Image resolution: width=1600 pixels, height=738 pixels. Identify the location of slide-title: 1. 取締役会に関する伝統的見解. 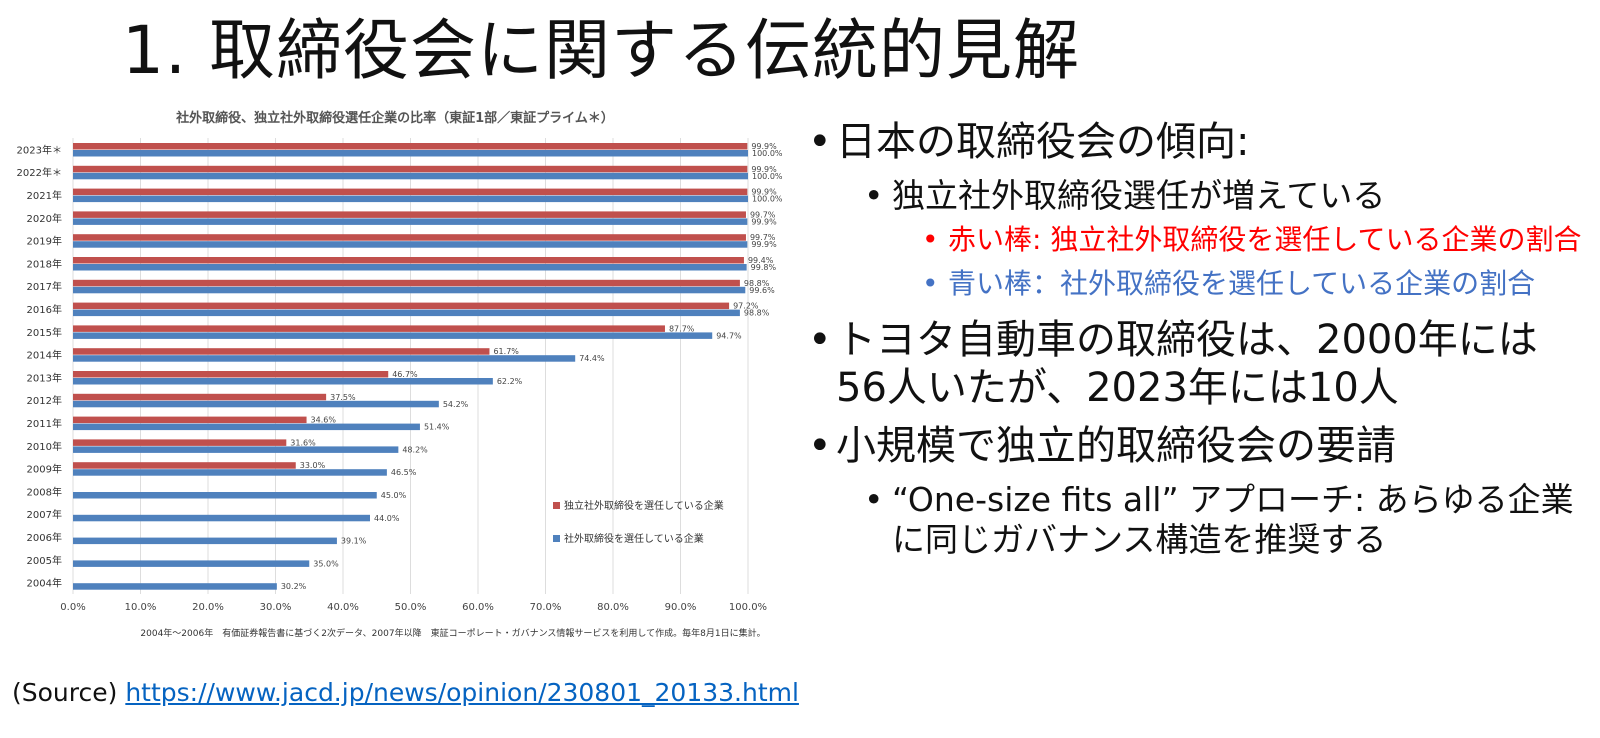
(601, 50).